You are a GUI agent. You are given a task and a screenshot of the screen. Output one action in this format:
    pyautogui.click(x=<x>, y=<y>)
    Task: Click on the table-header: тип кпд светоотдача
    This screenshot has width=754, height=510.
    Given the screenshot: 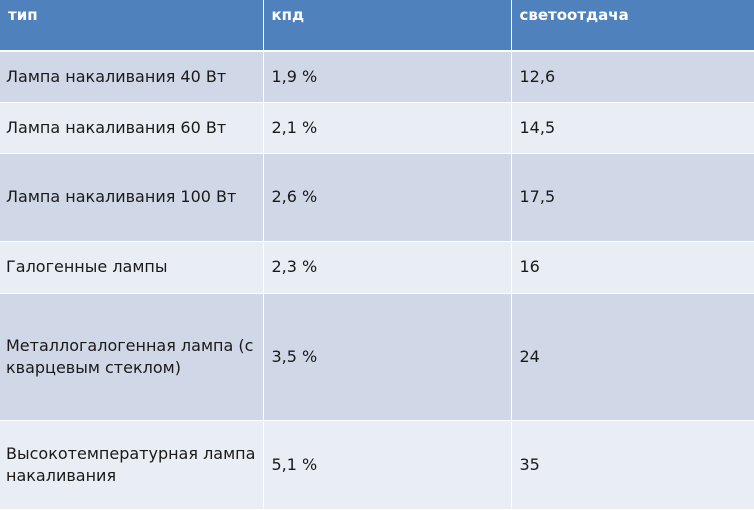 What is the action you would take?
    pyautogui.click(x=377, y=26)
    